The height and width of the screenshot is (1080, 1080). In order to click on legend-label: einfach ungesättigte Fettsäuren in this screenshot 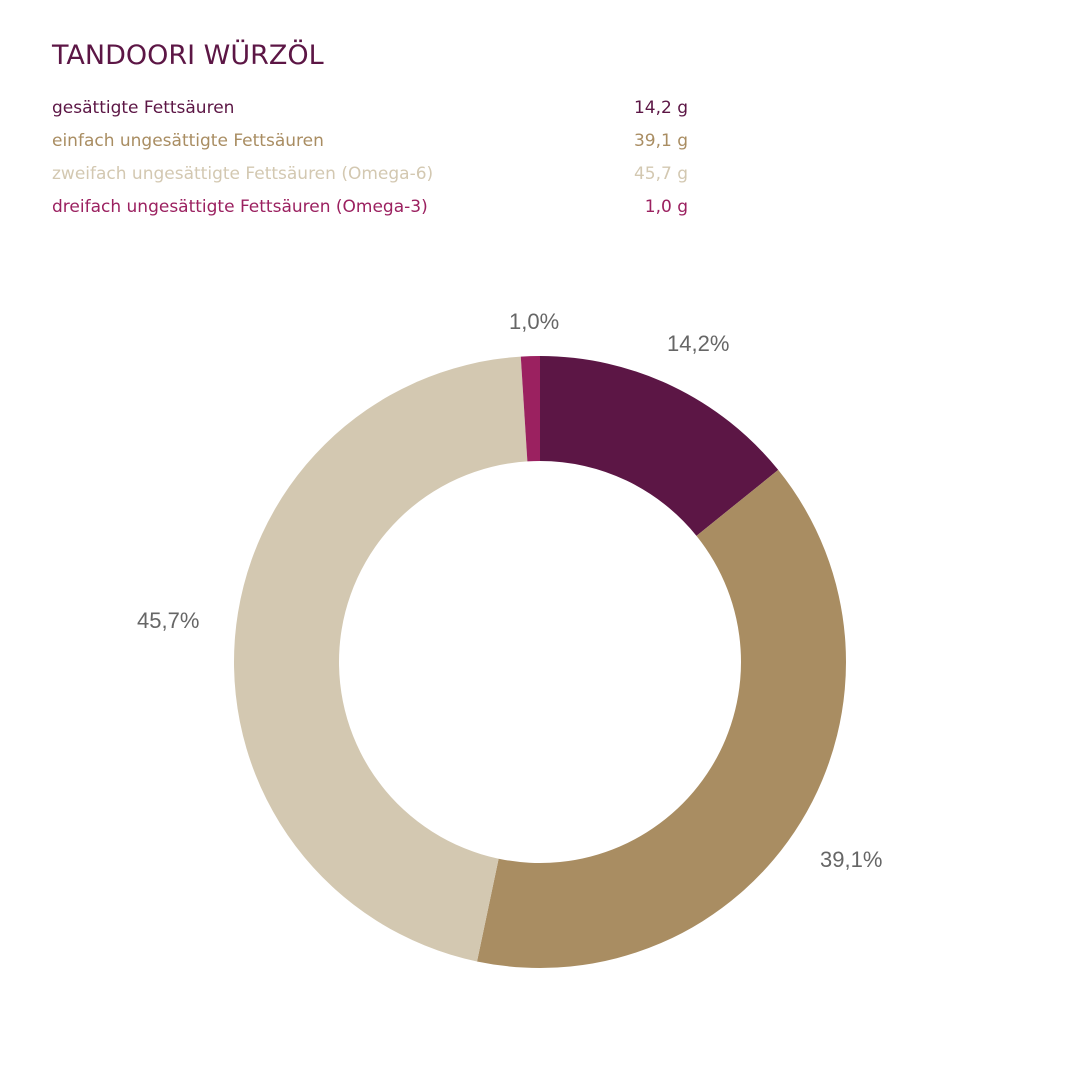, I will do `click(188, 141)`.